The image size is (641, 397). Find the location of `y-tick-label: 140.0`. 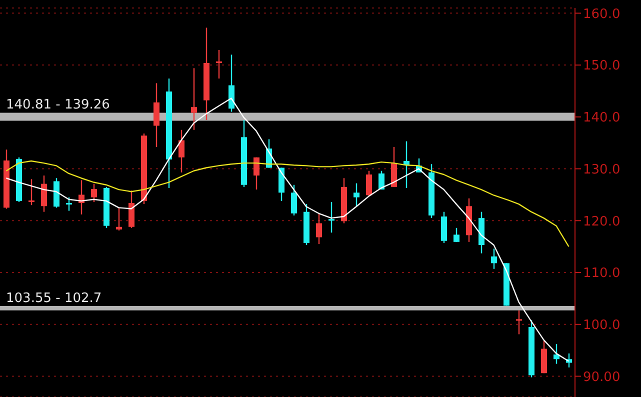

y-tick-label: 140.0 is located at coordinates (601, 118).